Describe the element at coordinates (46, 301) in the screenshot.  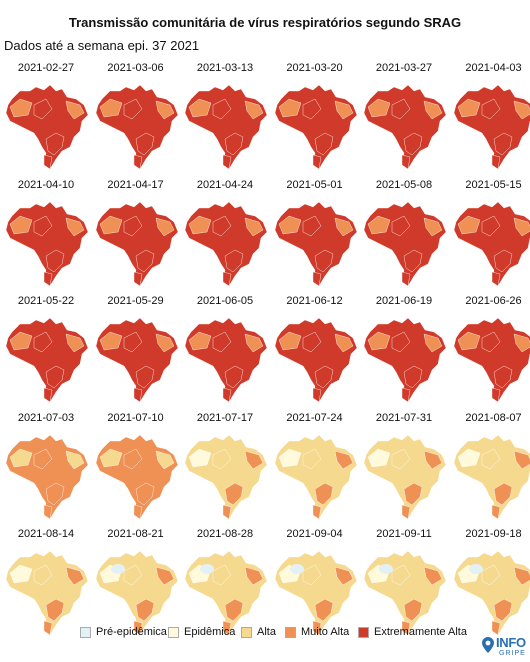
I see `map-date-label: 2021-05-22` at that location.